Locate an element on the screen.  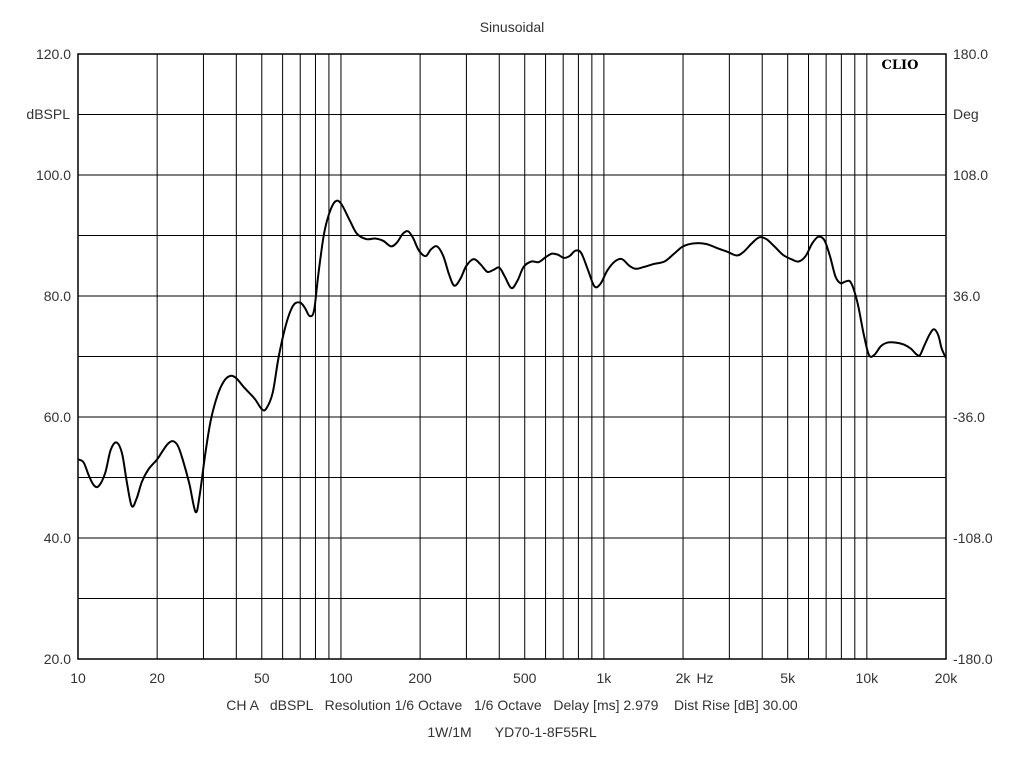
y2-tick-label: 36.0 is located at coordinates (966, 296).